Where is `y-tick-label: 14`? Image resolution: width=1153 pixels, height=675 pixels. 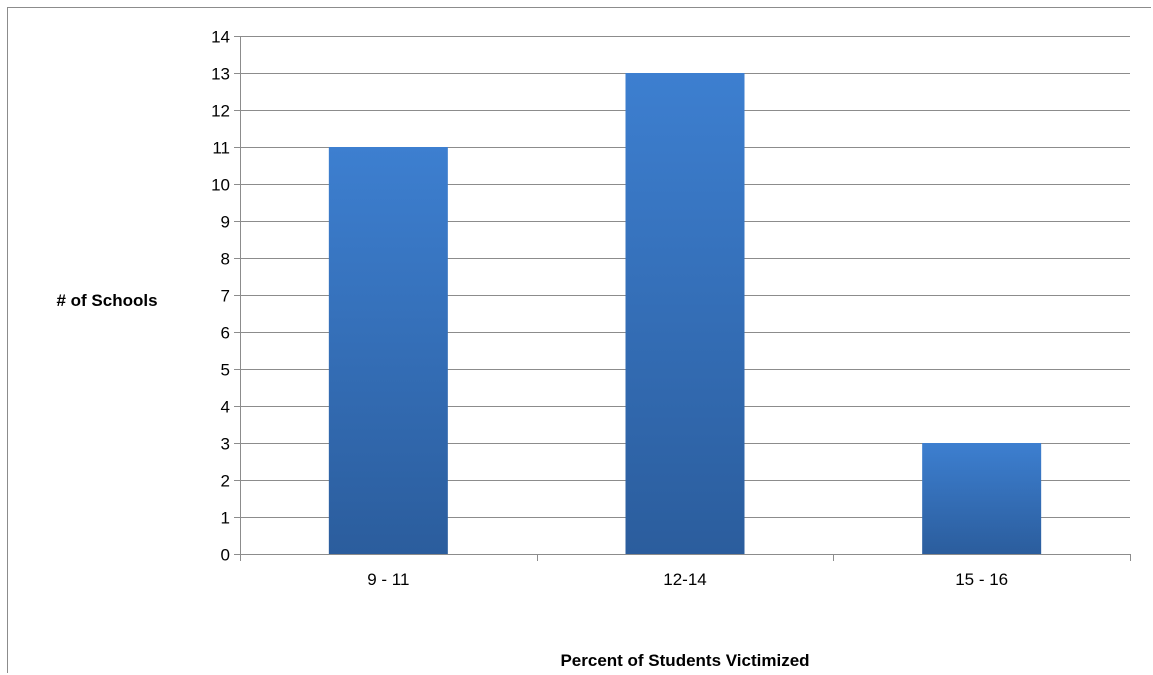
y-tick-label: 14 is located at coordinates (220, 37).